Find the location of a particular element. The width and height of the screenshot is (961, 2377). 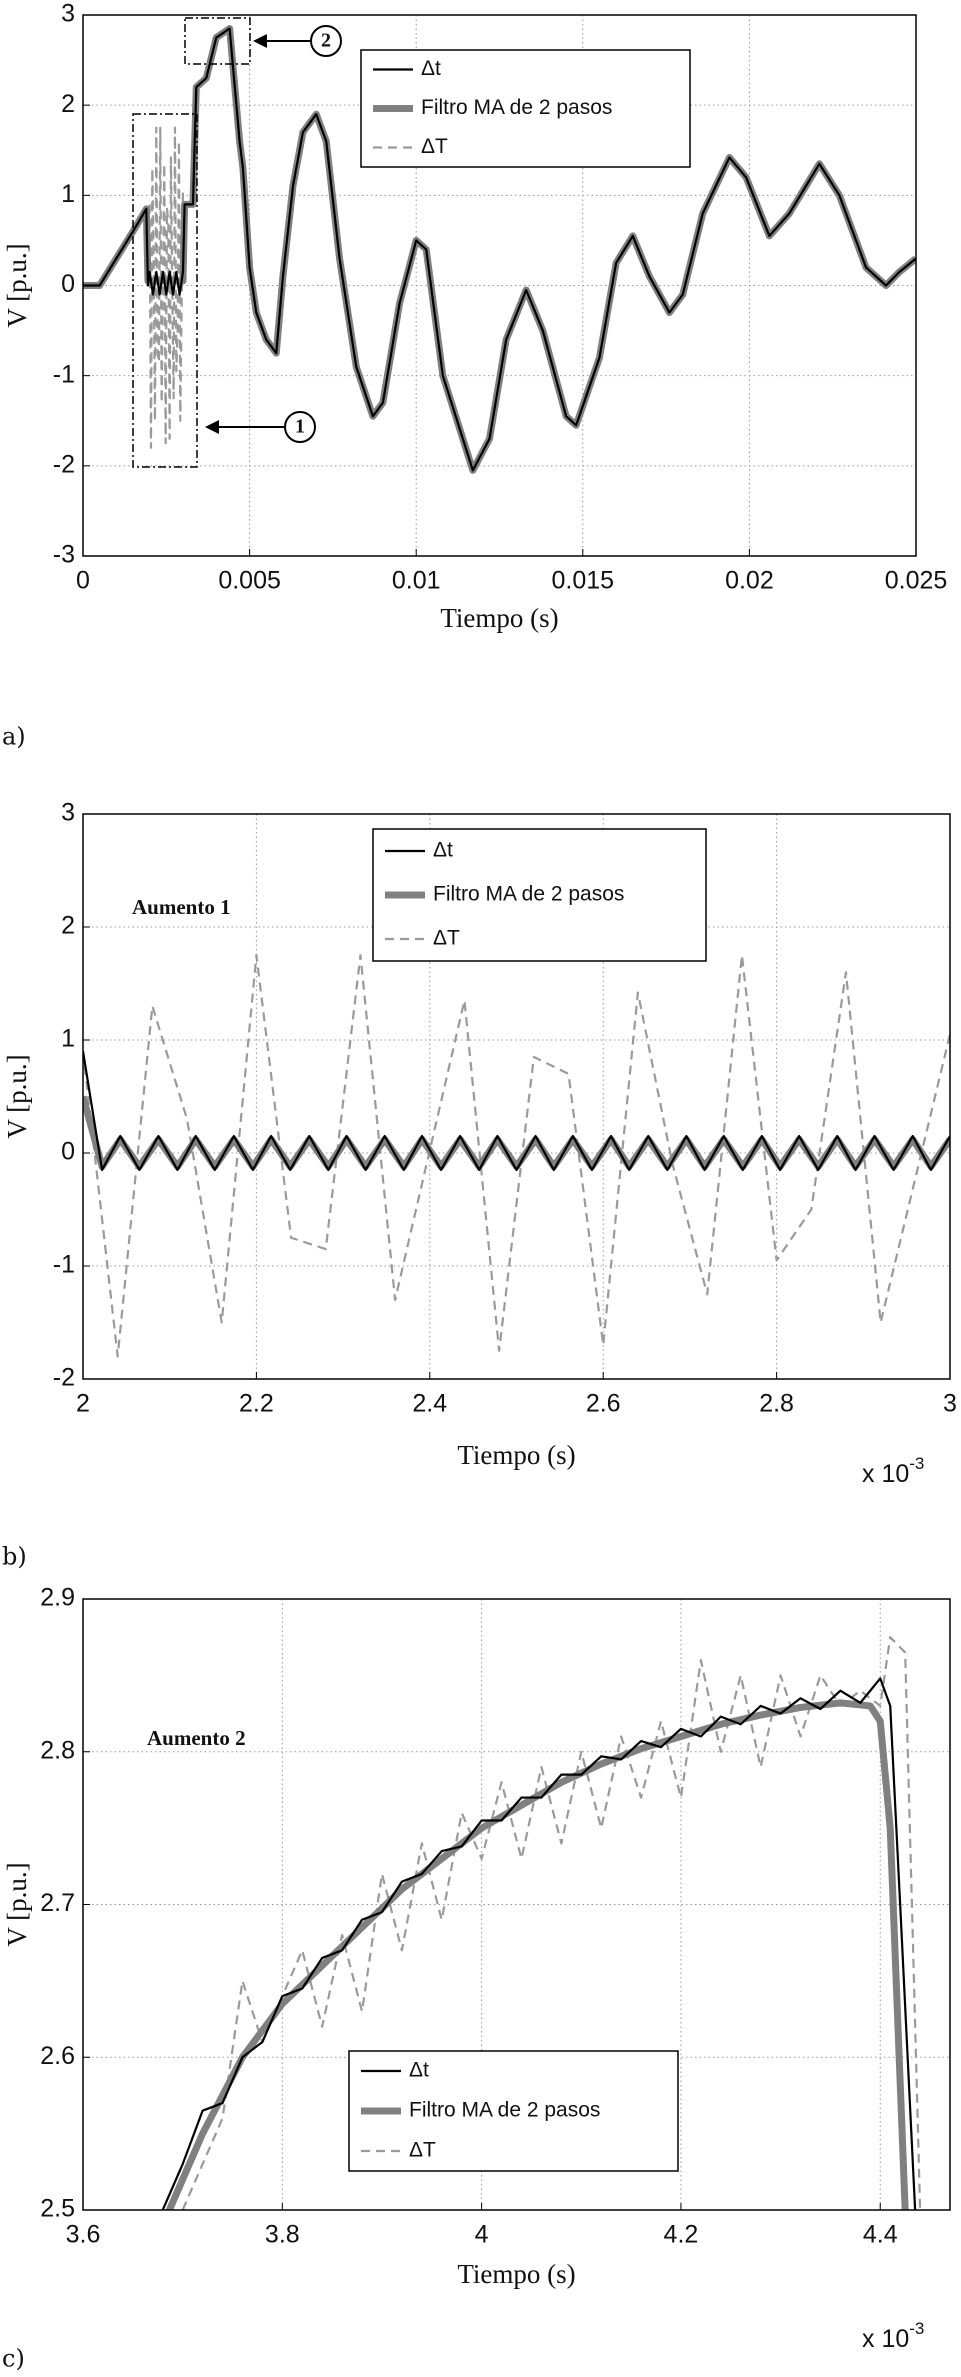

annotation-number: 1 is located at coordinates (300, 427).